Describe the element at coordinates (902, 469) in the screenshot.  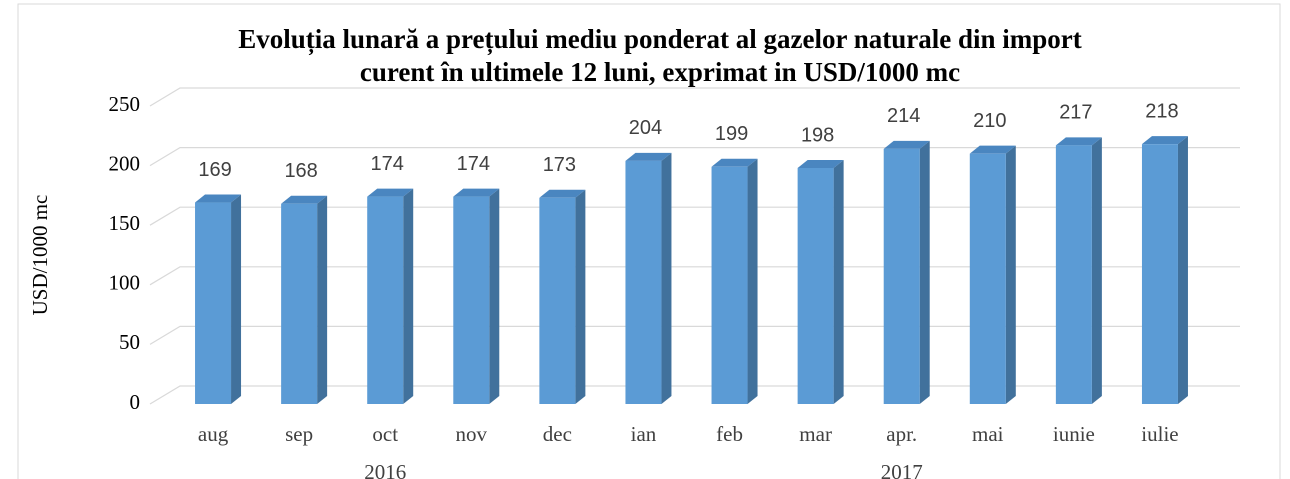
I see `group-label: 2017` at that location.